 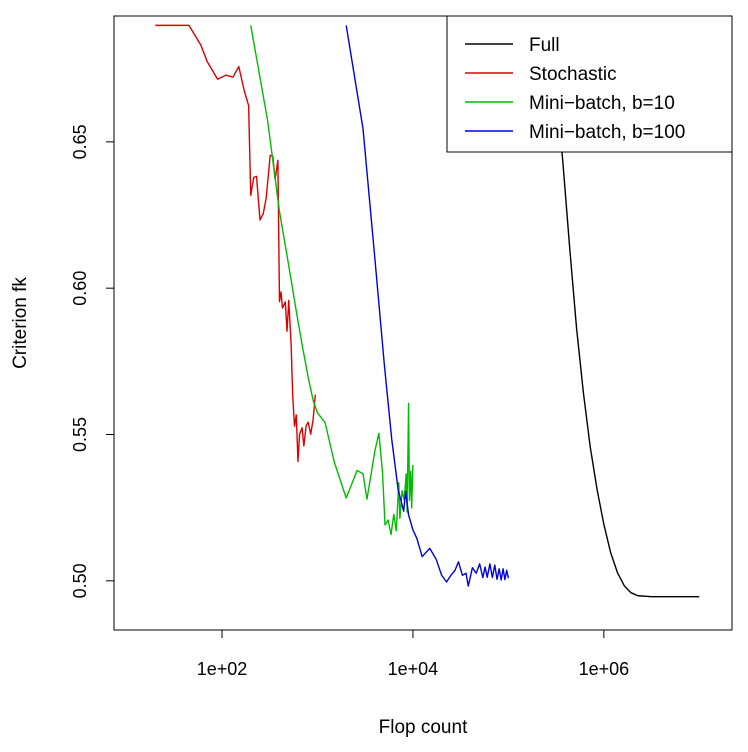 I want to click on legend-label: Mini−batch, b=100, so click(x=607, y=132).